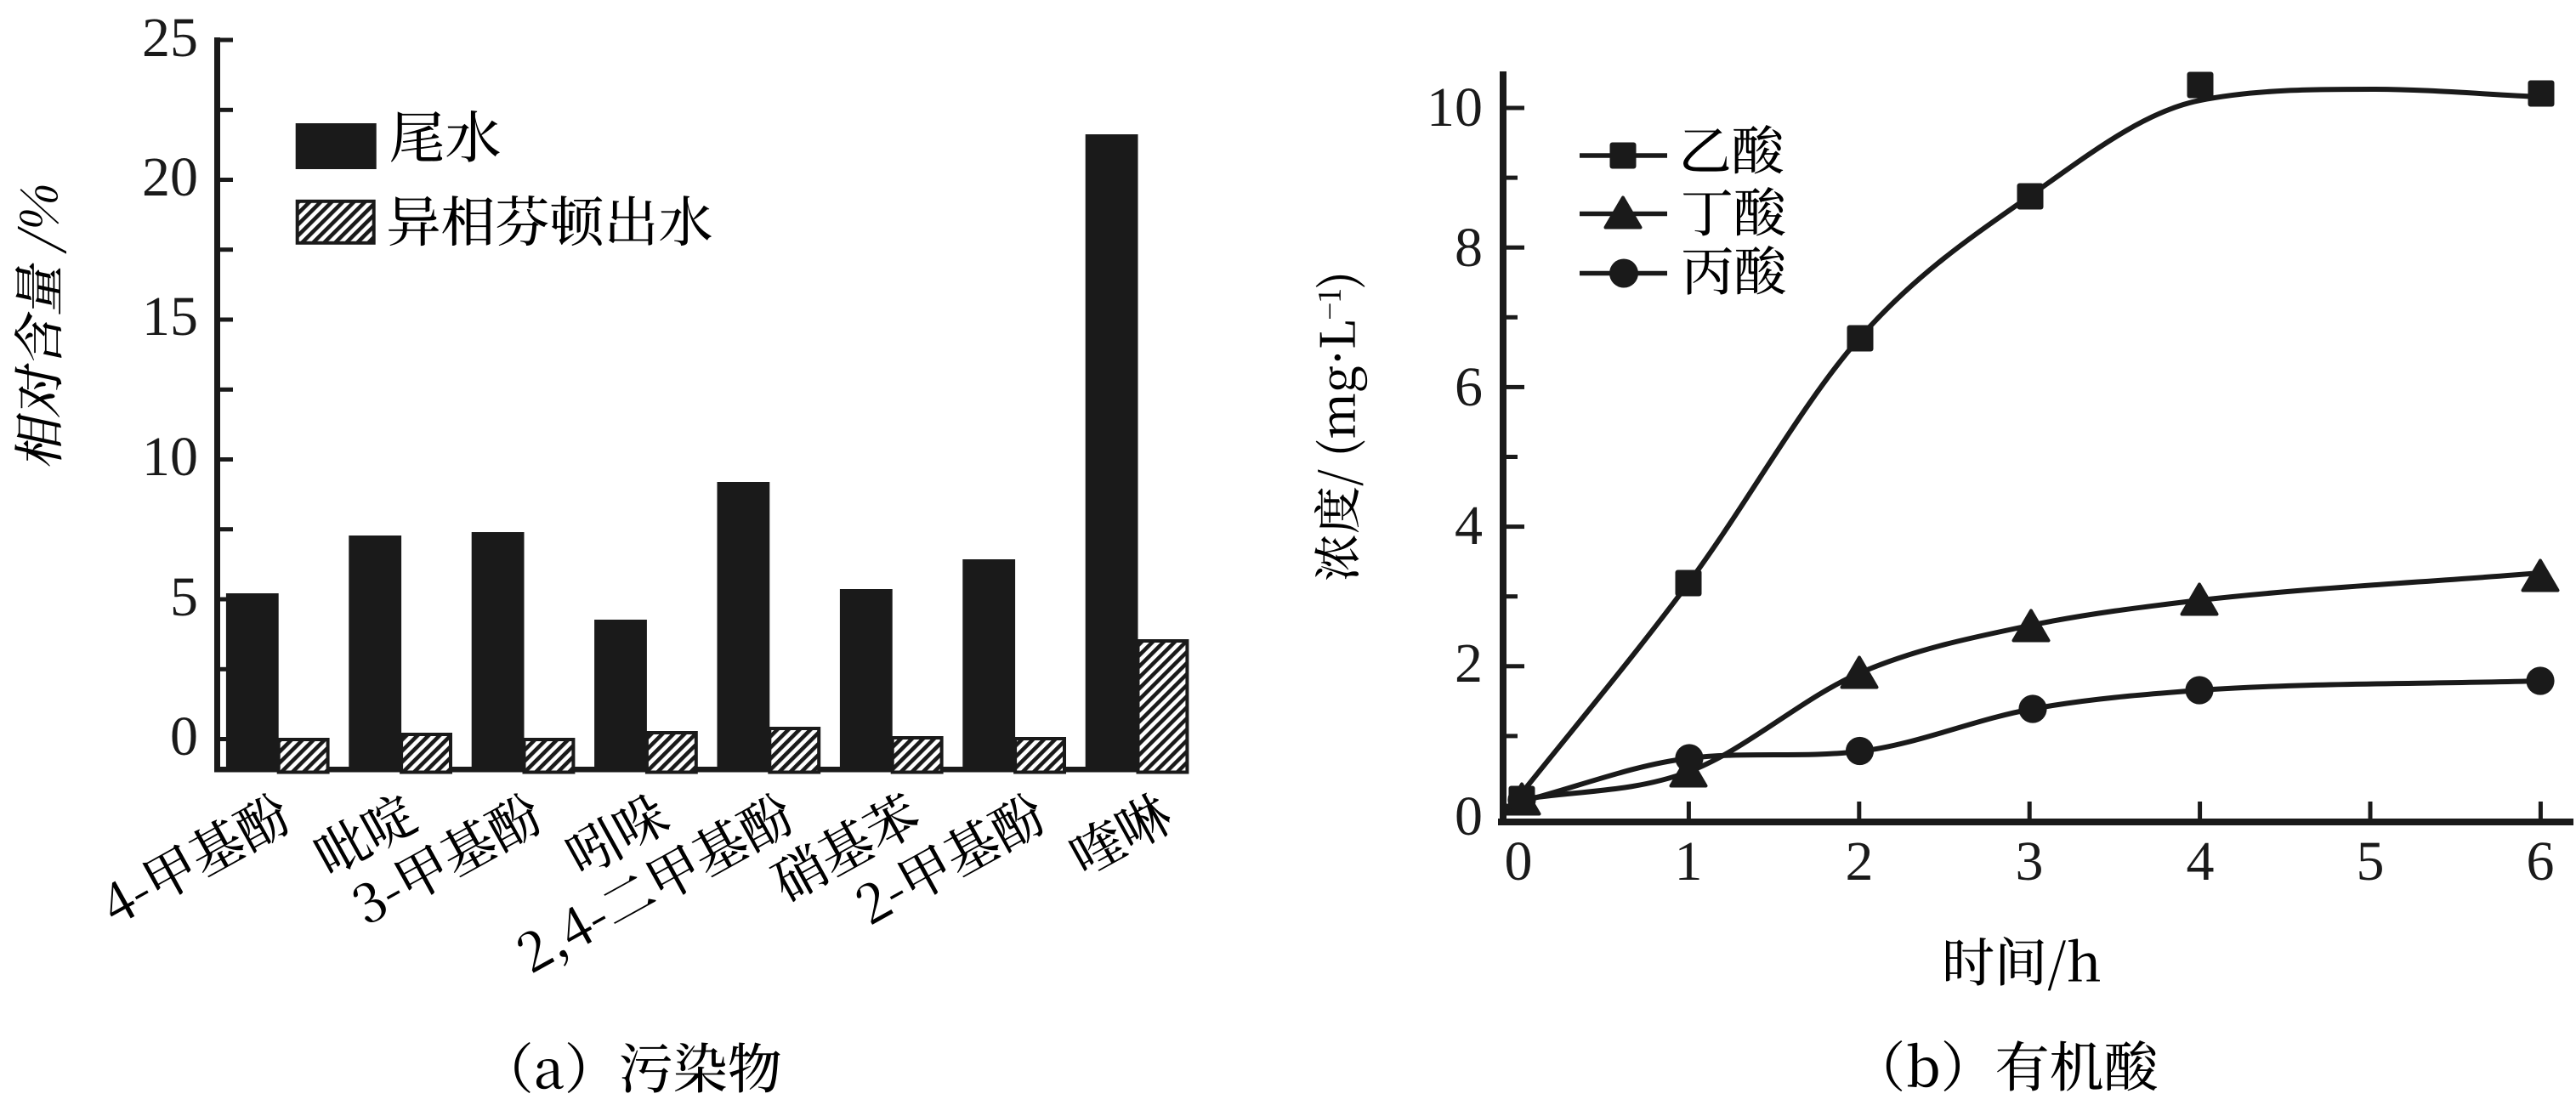 The image size is (2576, 1105). I want to click on svg-text: 1, so click(1689, 861).